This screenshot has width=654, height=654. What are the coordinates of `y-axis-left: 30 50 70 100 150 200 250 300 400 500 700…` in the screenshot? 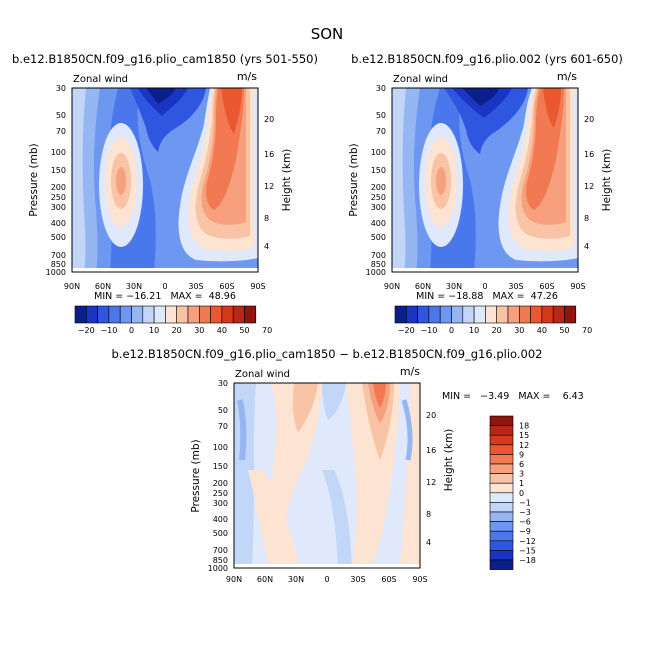 It's located at (376, 180).